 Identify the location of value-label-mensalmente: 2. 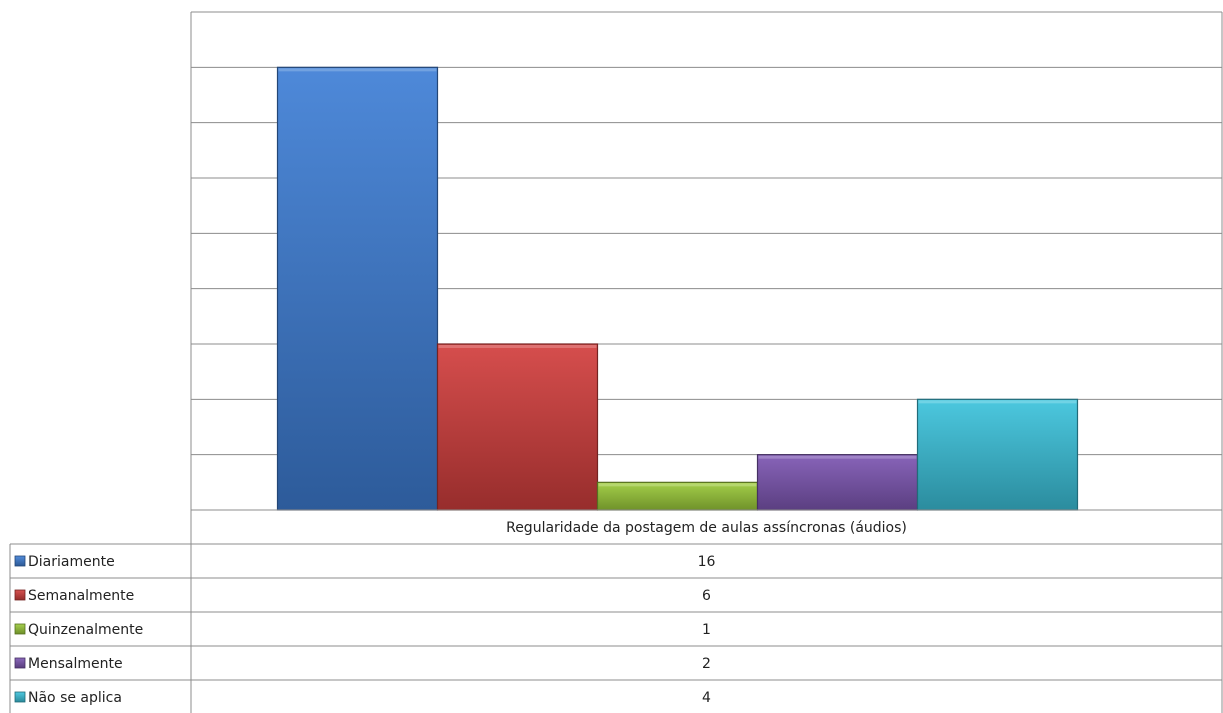
(706, 664).